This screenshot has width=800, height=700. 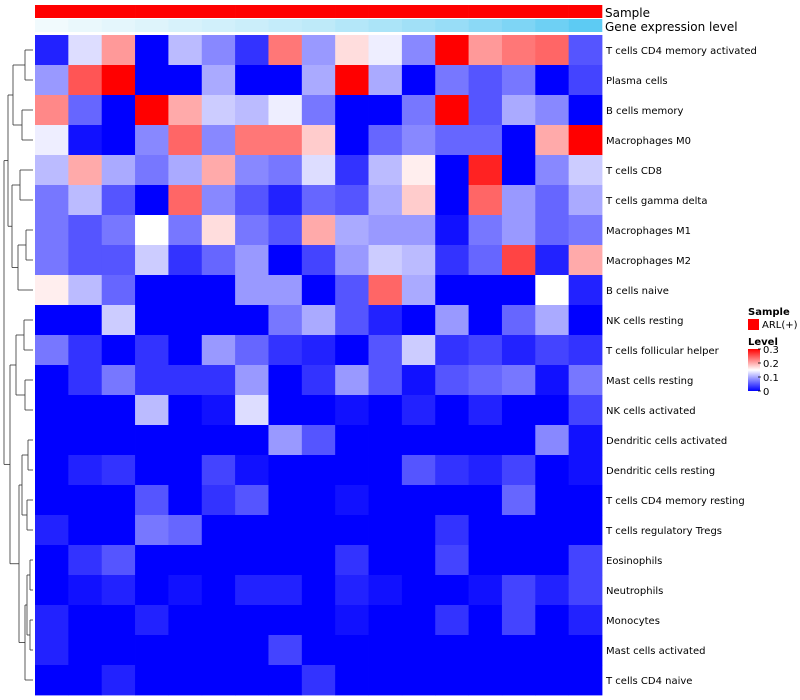 What do you see at coordinates (768, 371) in the screenshot?
I see `legend-level-ticks: 0.3 0.2 0.1 0` at bounding box center [768, 371].